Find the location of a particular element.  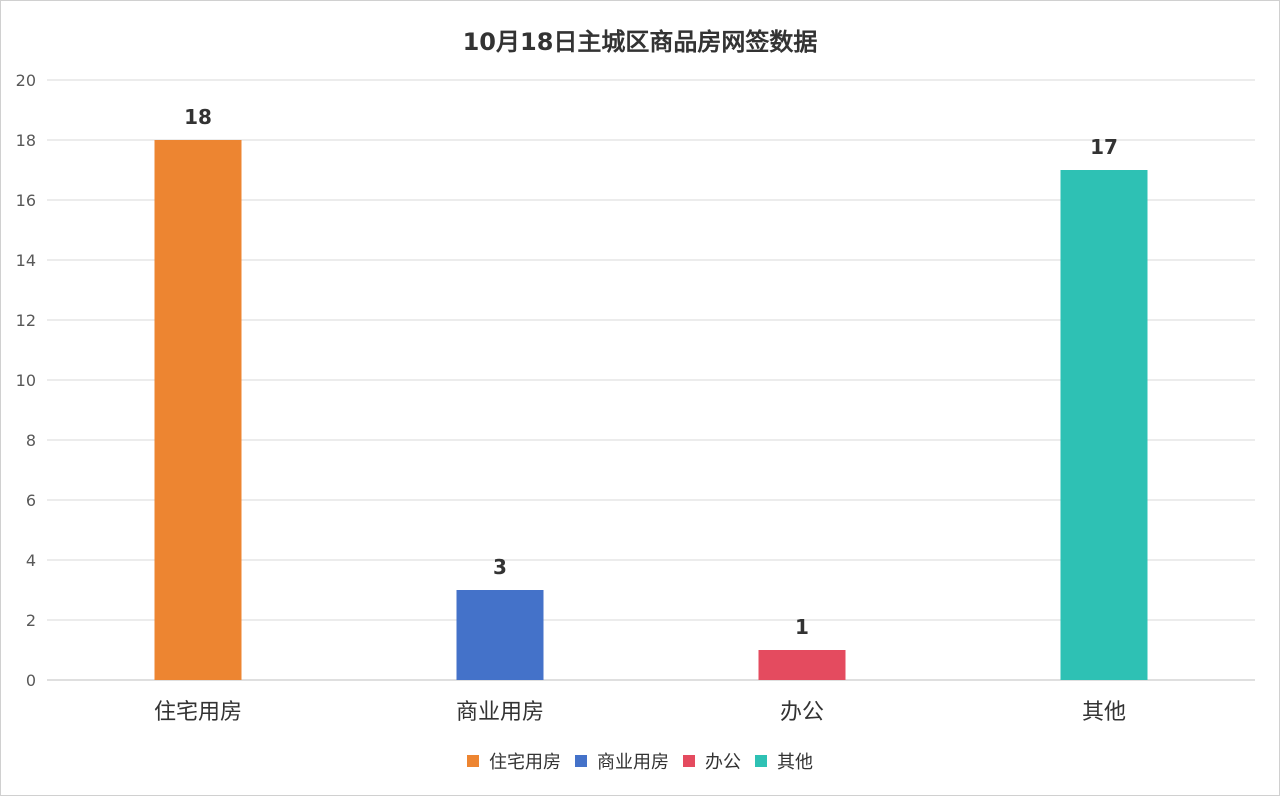

y-tick-label: 2 is located at coordinates (31, 620).